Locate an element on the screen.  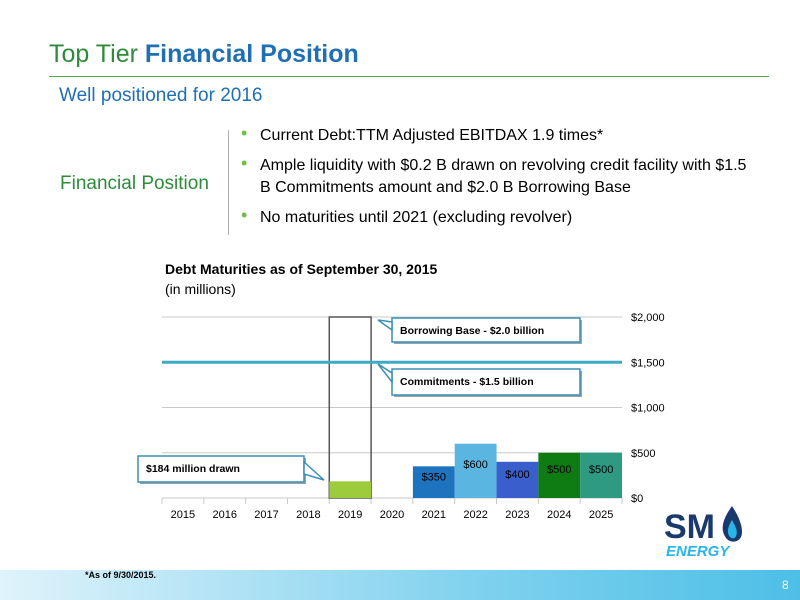
bar-2022 is located at coordinates (475, 470).